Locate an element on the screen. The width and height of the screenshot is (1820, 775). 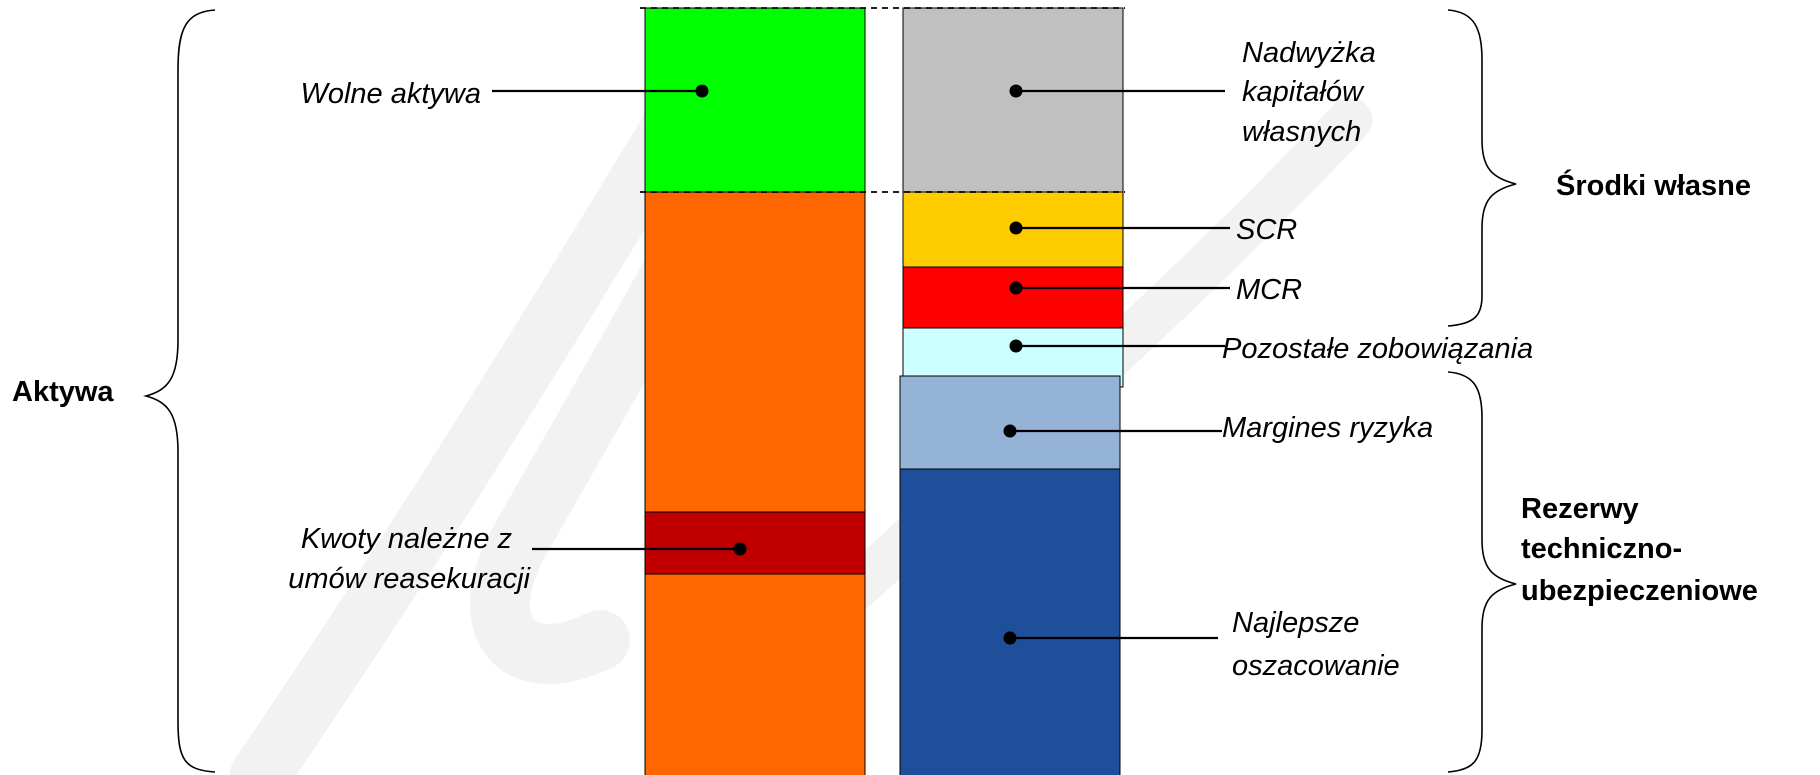
label-wolne-aktywa: Wolne aktywa is located at coordinates (390, 94).